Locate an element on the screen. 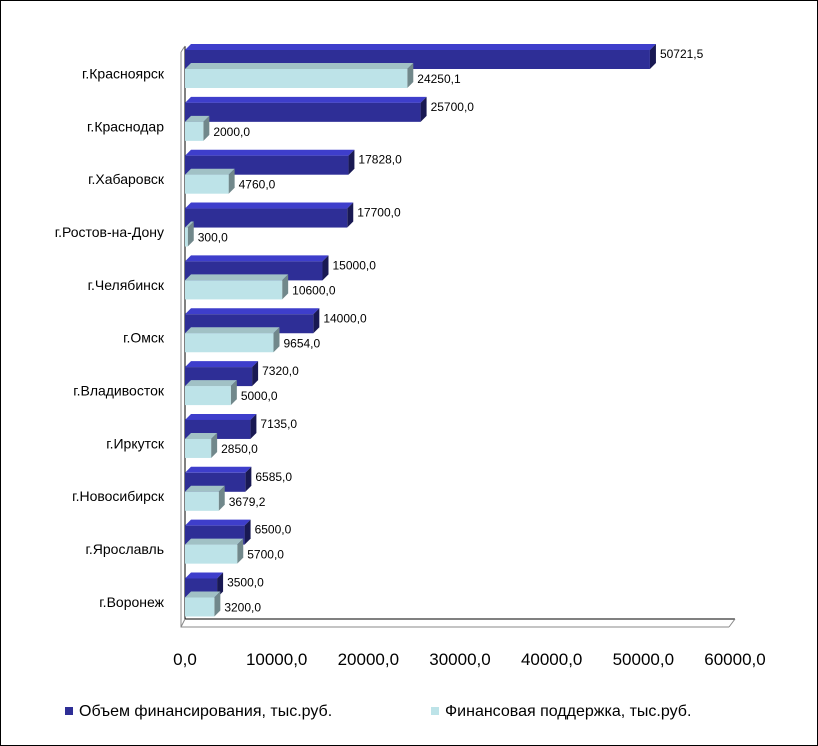  data-label: 9654,0 is located at coordinates (301, 343).